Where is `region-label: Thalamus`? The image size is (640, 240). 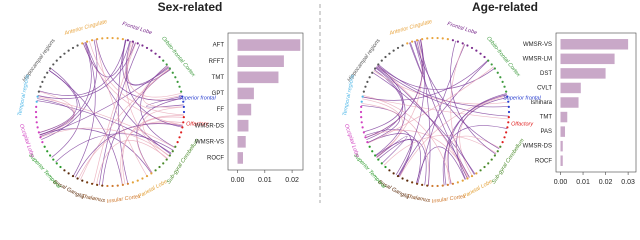
region-label: Thalamus is located at coordinates (418, 199).